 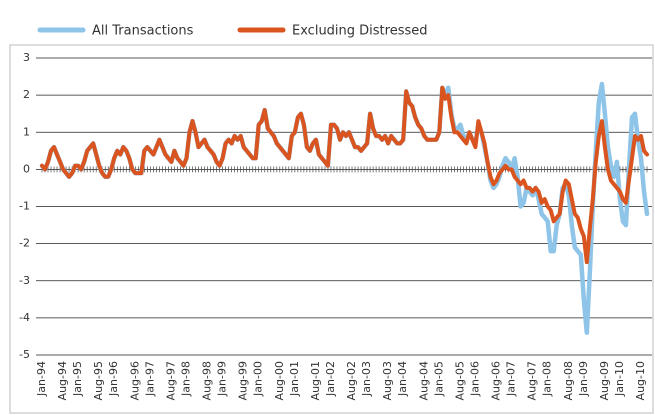 I want to click on x-tick-label: Jan-09, so click(x=583, y=379).